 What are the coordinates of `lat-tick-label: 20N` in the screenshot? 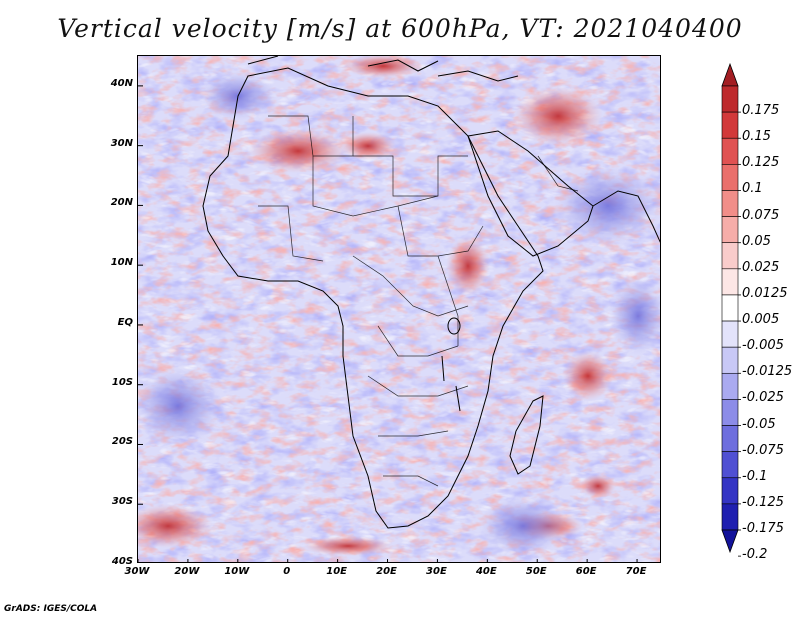 It's located at (121, 203).